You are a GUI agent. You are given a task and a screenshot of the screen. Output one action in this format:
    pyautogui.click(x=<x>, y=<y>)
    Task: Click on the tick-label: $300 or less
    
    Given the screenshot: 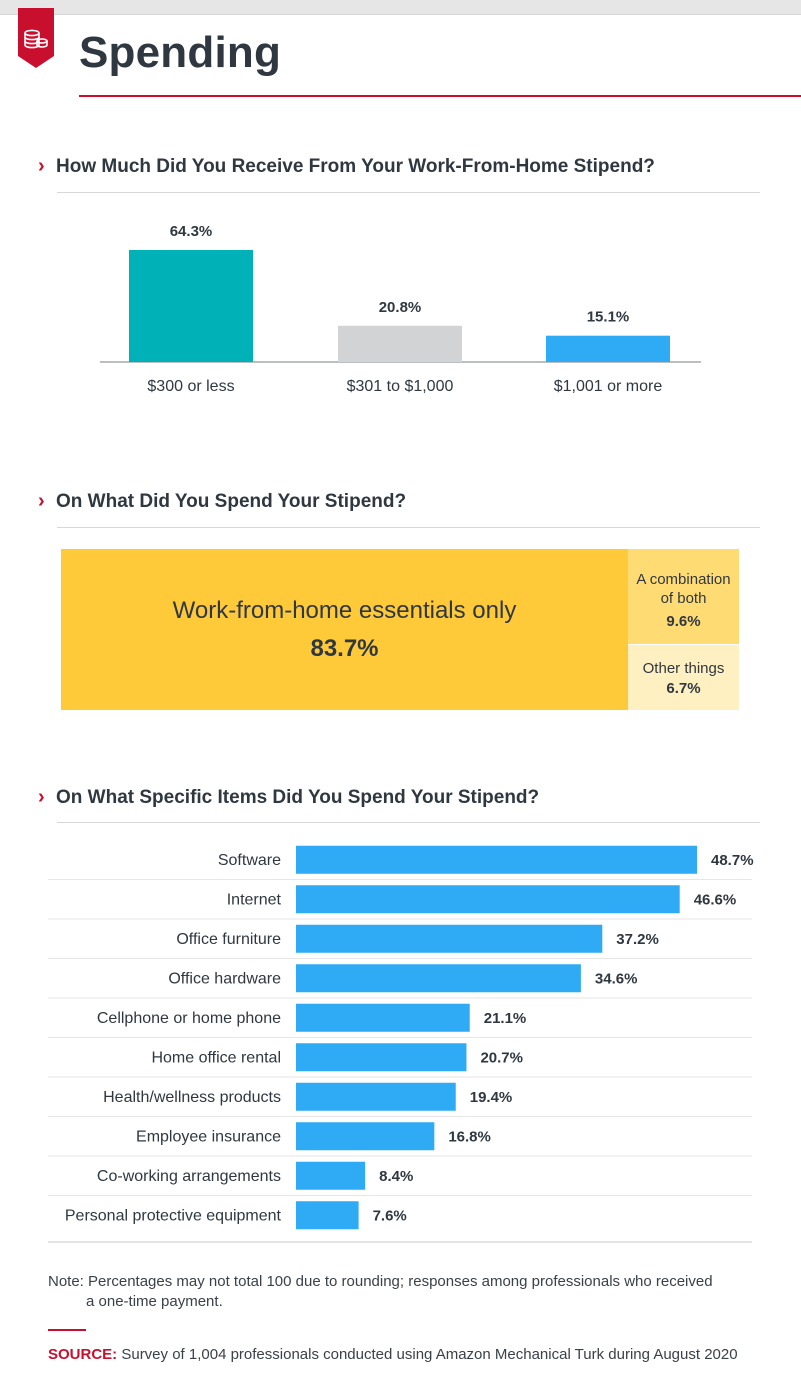 What is the action you would take?
    pyautogui.click(x=190, y=386)
    